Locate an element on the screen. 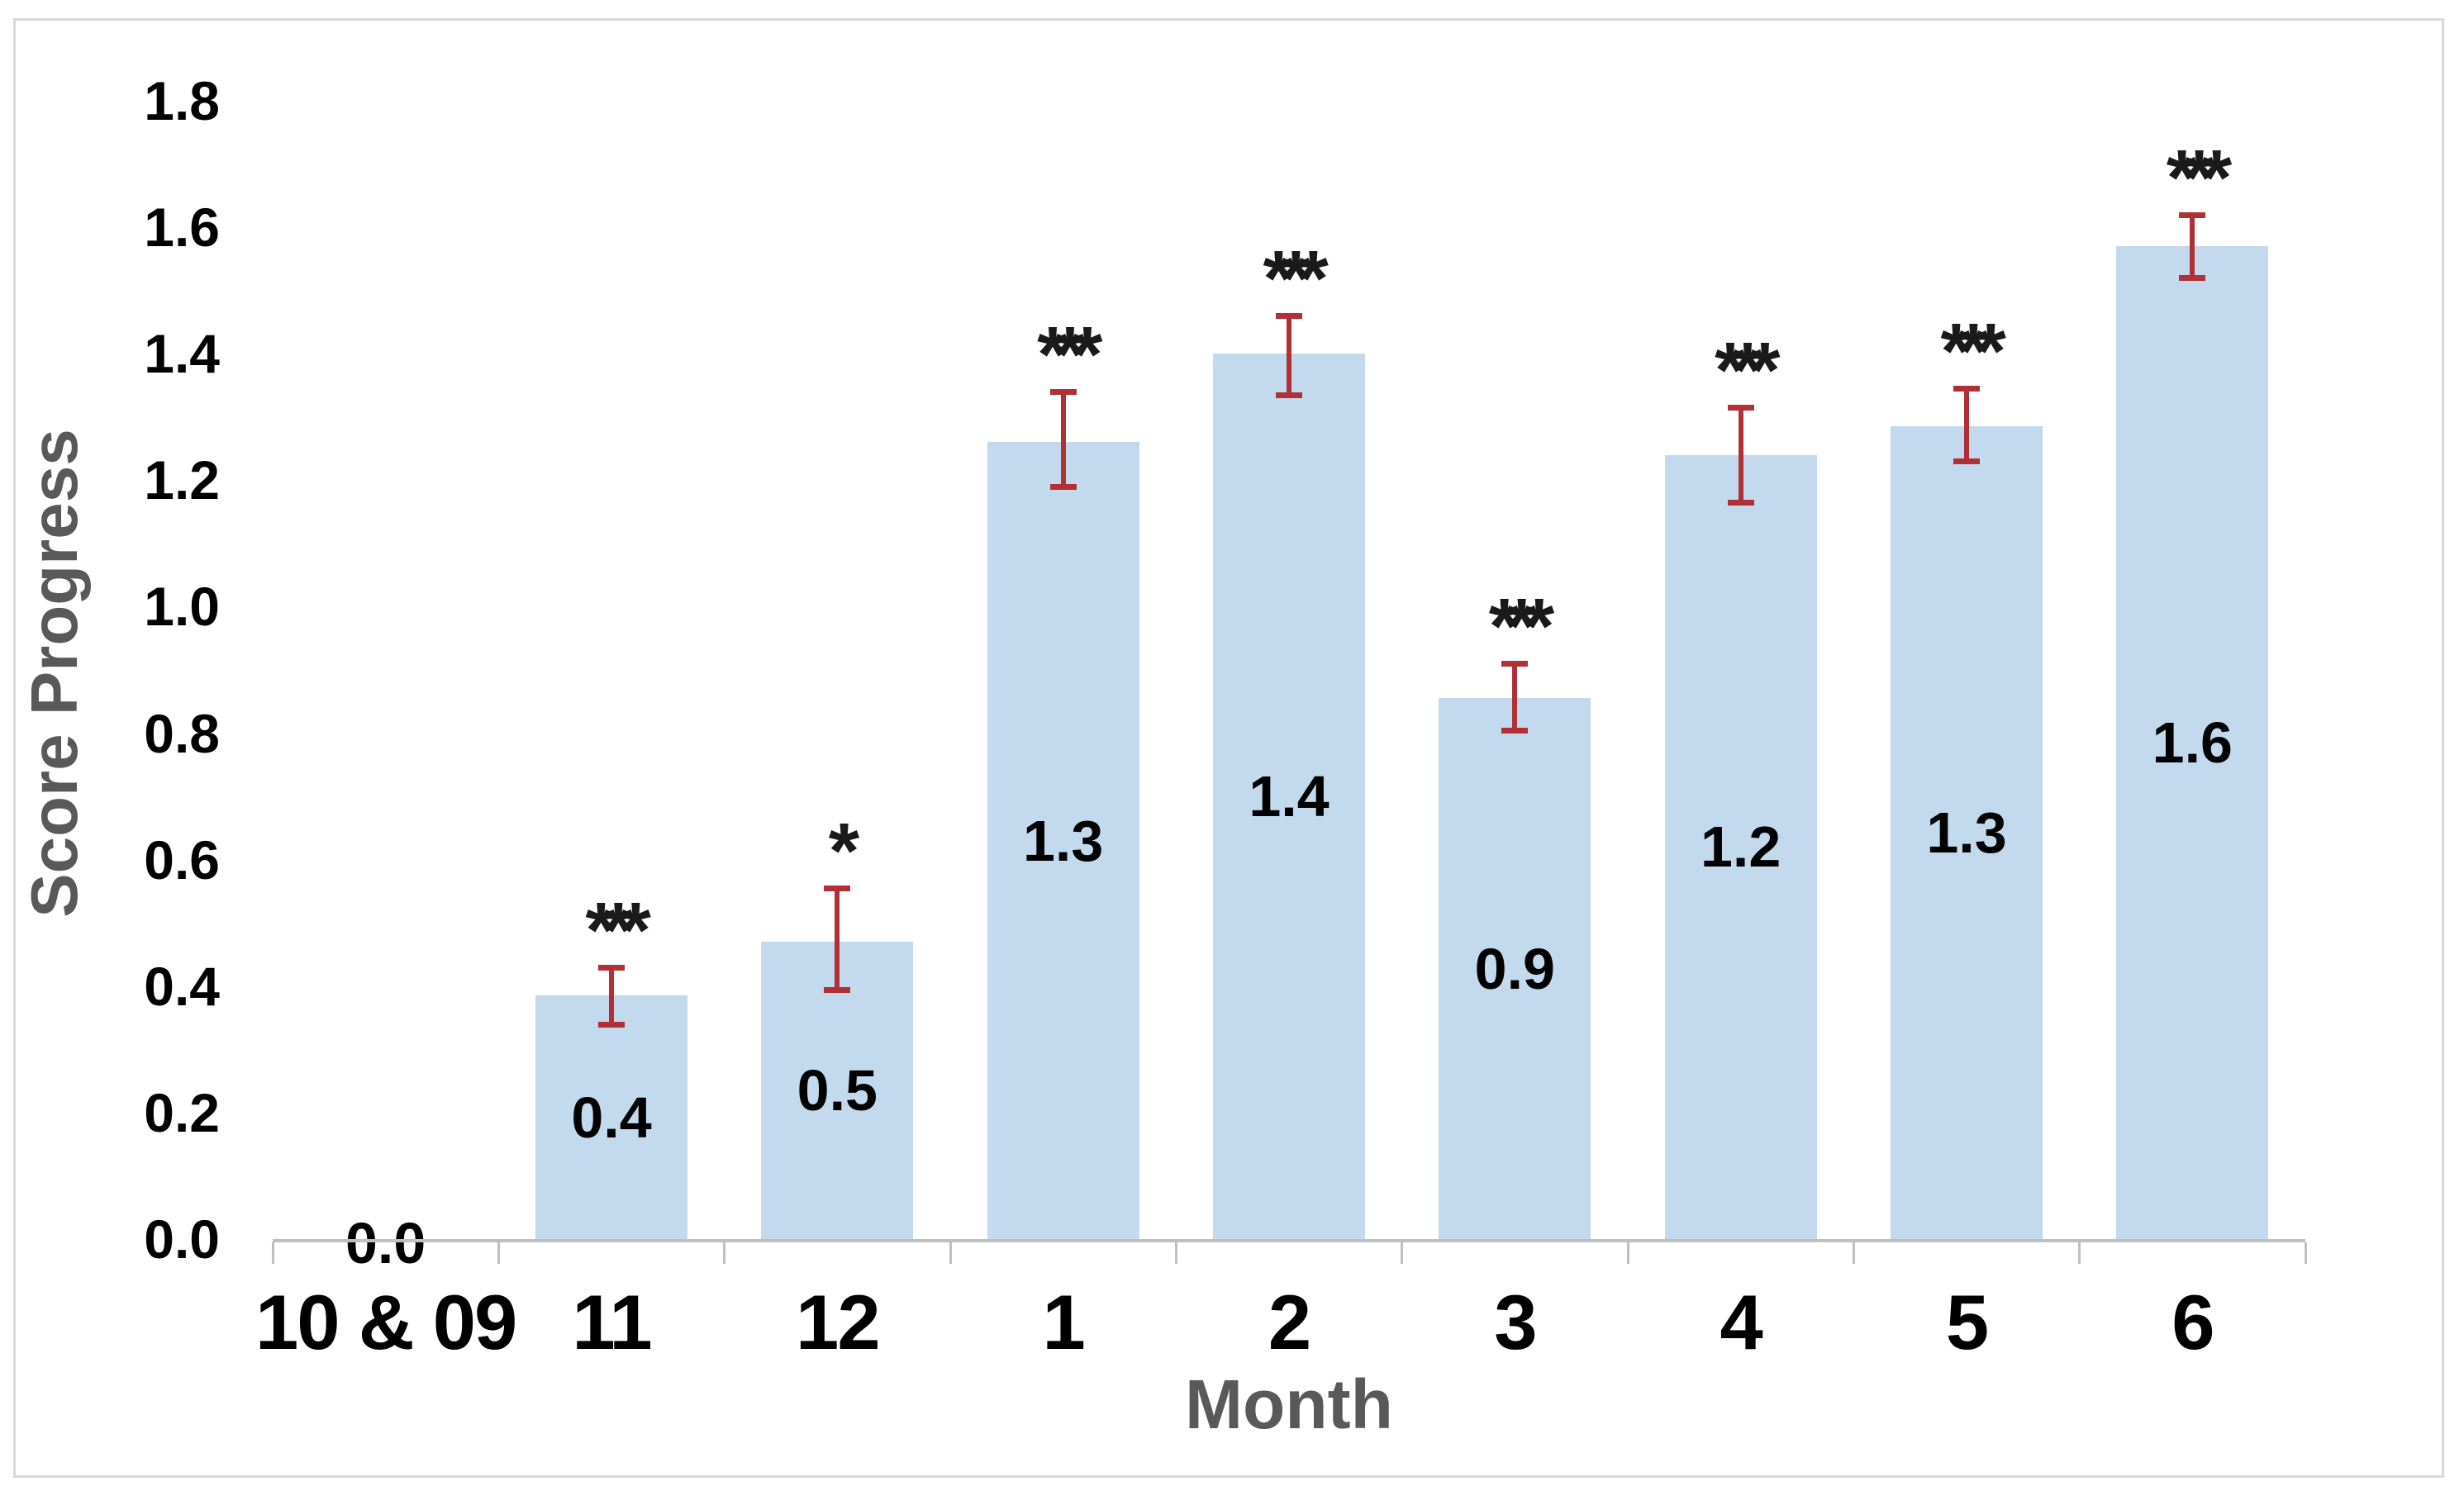  x-tick-label: 11 is located at coordinates (612, 1322).